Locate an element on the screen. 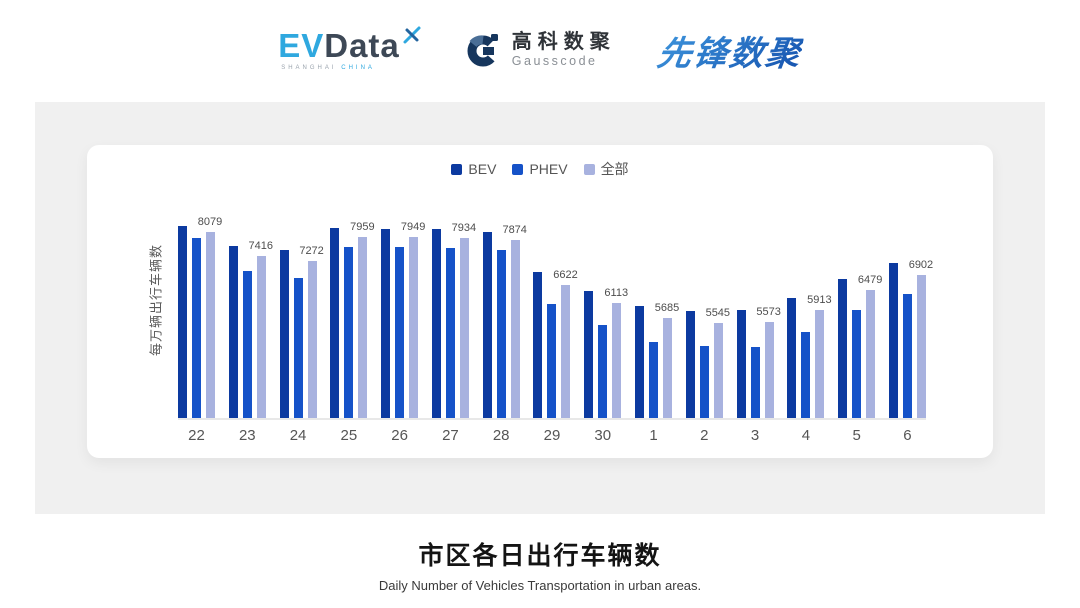 The width and height of the screenshot is (1080, 608). bar-全部-6 is located at coordinates (921, 346).